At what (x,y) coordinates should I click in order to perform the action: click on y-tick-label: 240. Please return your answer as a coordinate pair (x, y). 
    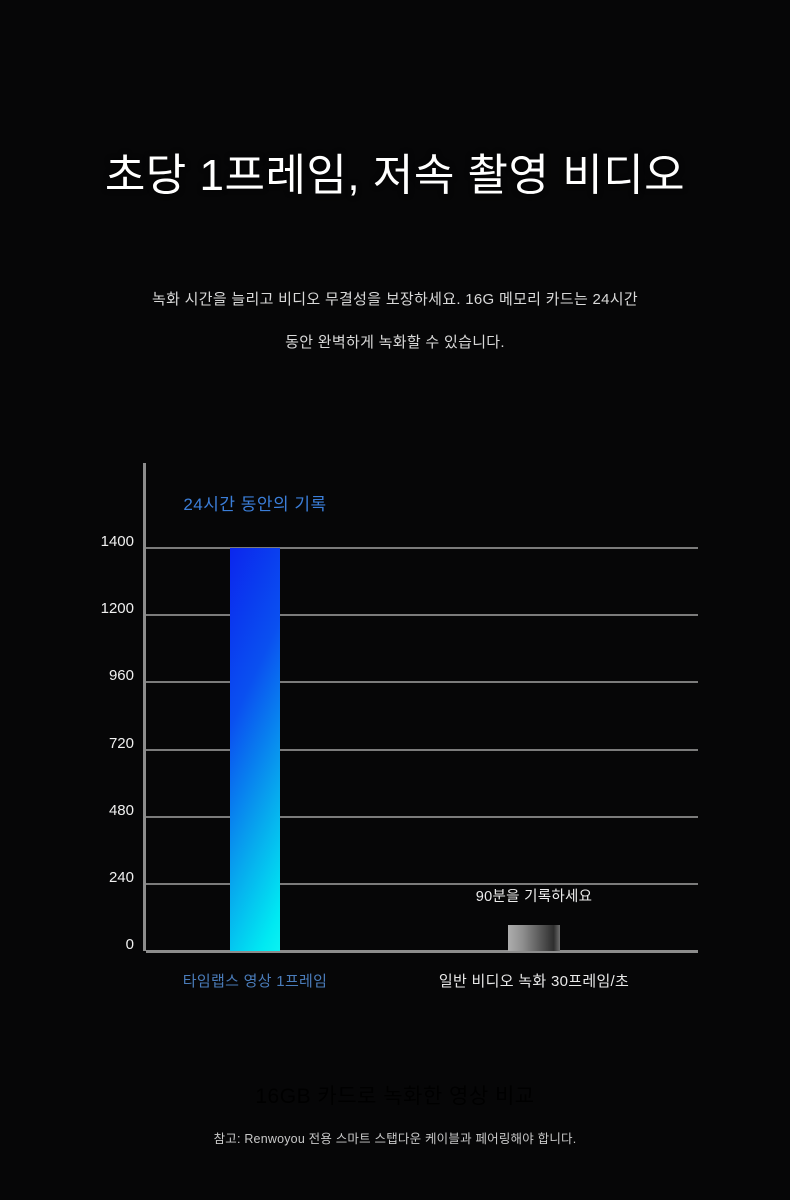
    Looking at the image, I should click on (121, 877).